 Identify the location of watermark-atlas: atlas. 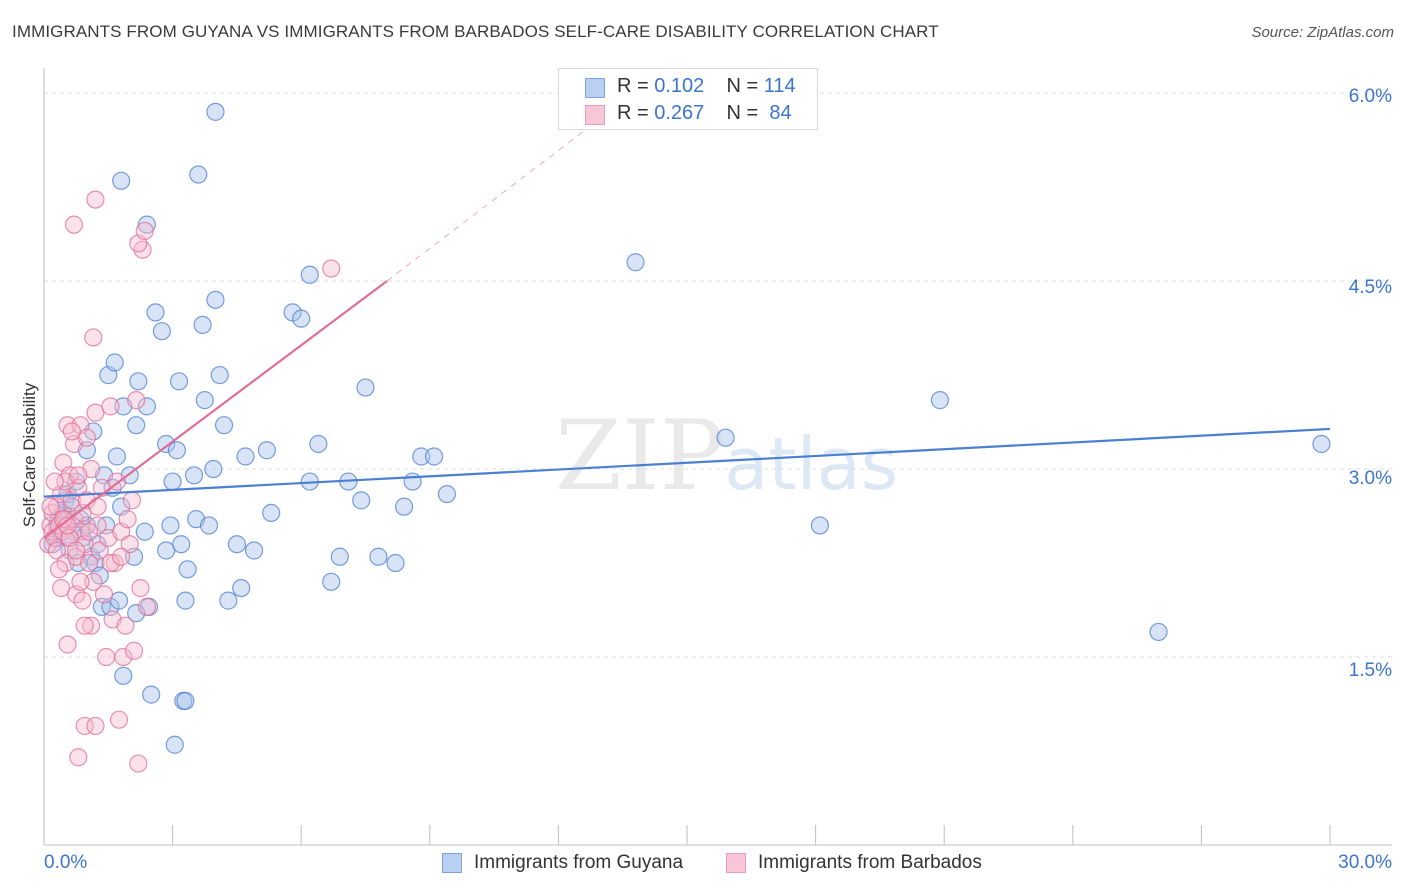
(811, 464).